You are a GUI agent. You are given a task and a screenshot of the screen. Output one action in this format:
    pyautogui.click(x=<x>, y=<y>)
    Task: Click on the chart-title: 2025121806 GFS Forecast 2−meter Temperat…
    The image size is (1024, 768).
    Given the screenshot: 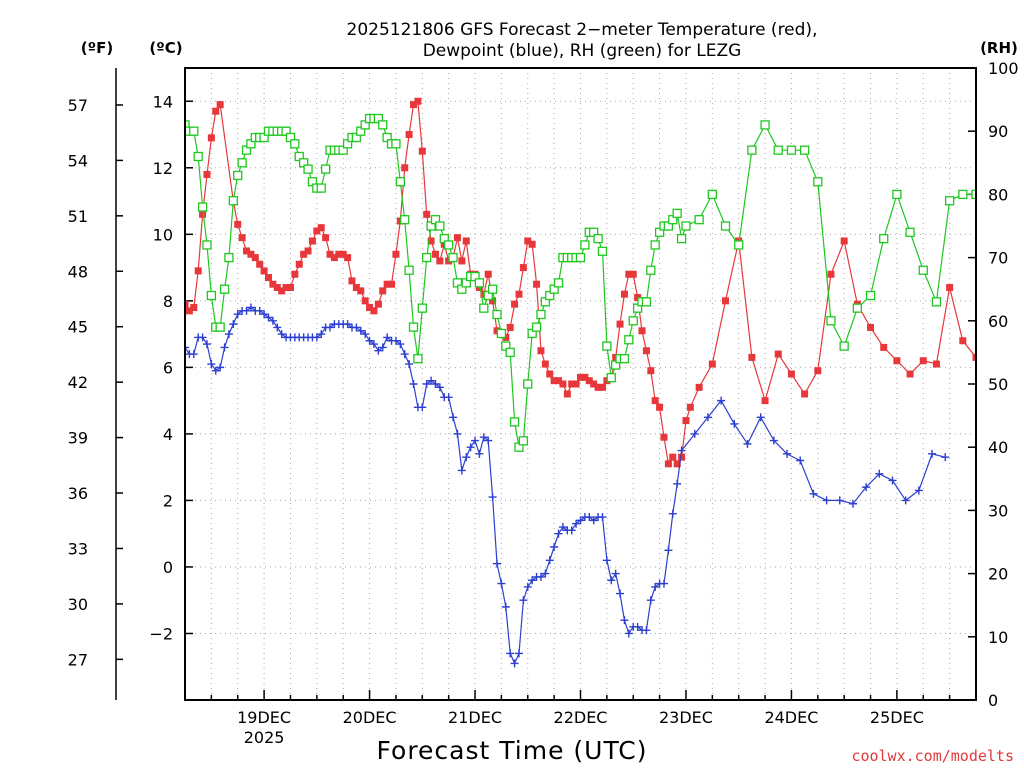 What is the action you would take?
    pyautogui.click(x=582, y=40)
    